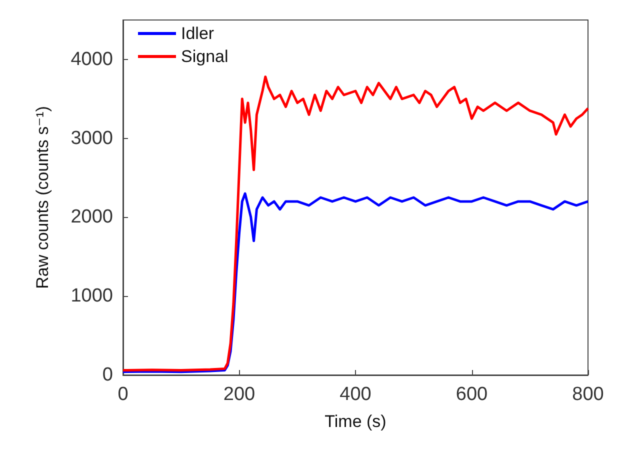 The width and height of the screenshot is (617, 457). I want to click on legend-label: Signal, so click(204, 56).